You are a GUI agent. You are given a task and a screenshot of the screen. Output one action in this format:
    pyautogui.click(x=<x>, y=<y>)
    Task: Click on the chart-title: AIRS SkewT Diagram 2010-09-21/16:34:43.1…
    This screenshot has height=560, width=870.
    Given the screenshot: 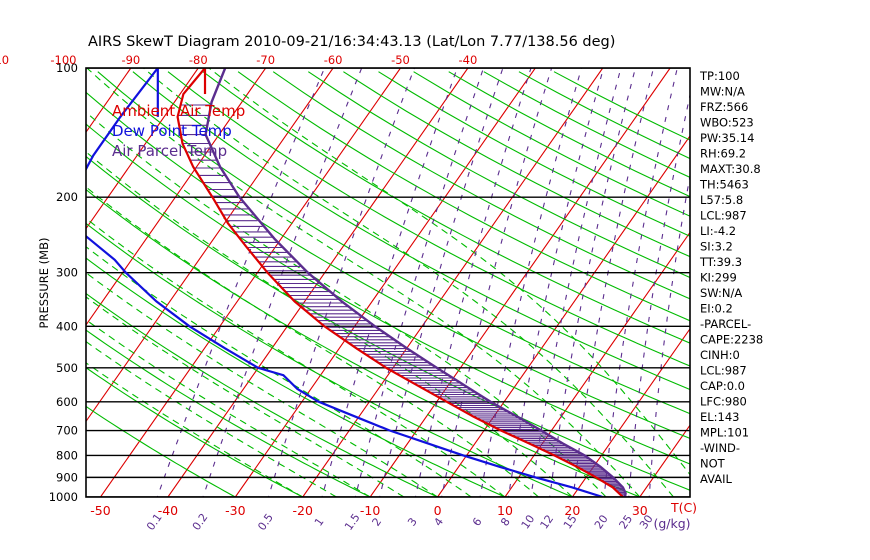 What is the action you would take?
    pyautogui.click(x=351, y=42)
    